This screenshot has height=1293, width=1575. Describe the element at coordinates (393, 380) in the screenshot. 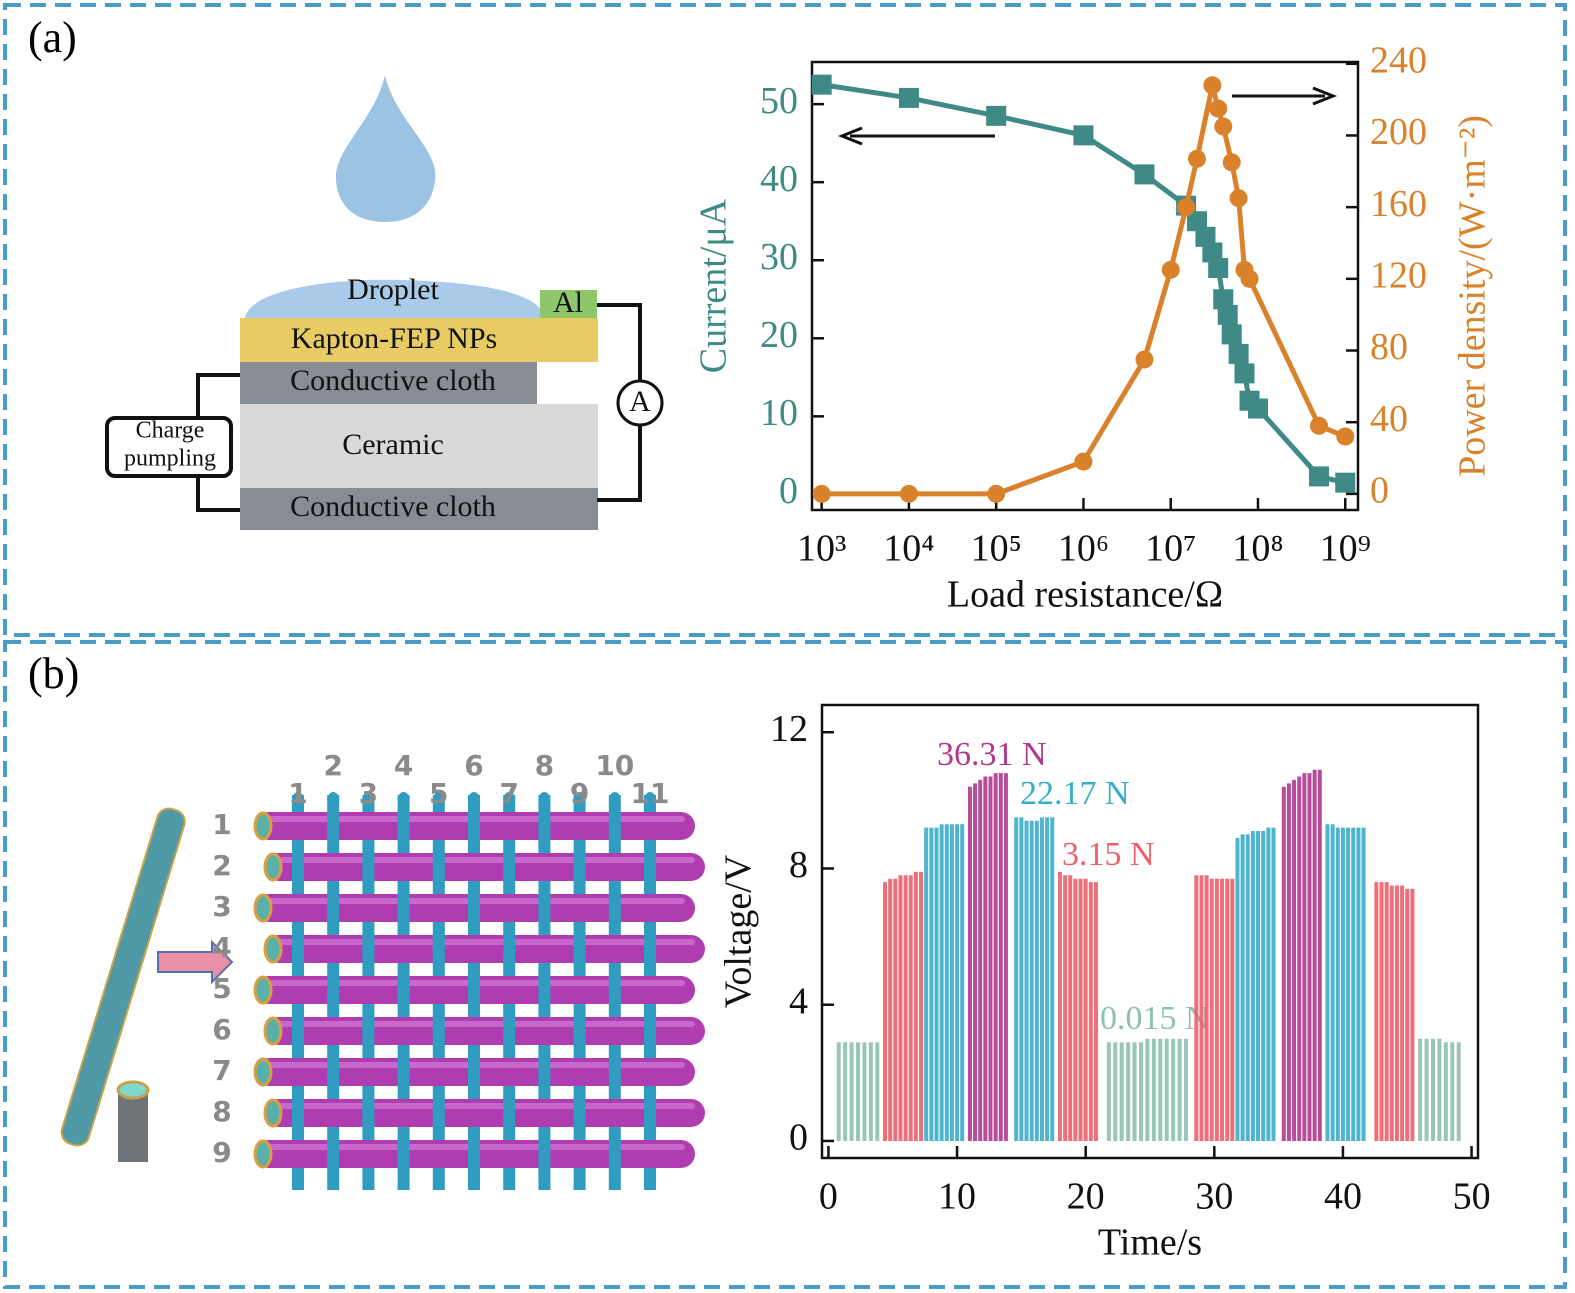

I see `layer-label: Conductive cloth` at that location.